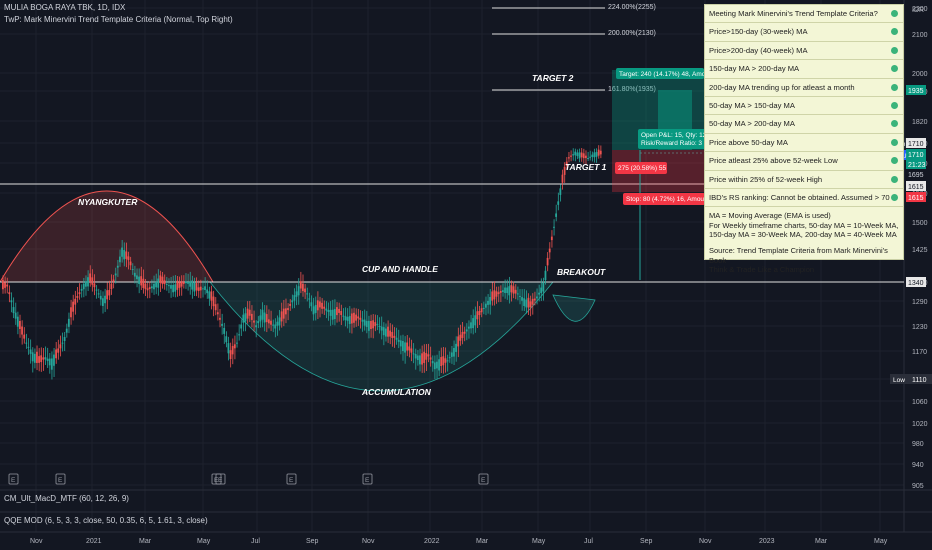 The height and width of the screenshot is (550, 932). What do you see at coordinates (920, 35) in the screenshot?
I see `y-tick-label: 2100` at bounding box center [920, 35].